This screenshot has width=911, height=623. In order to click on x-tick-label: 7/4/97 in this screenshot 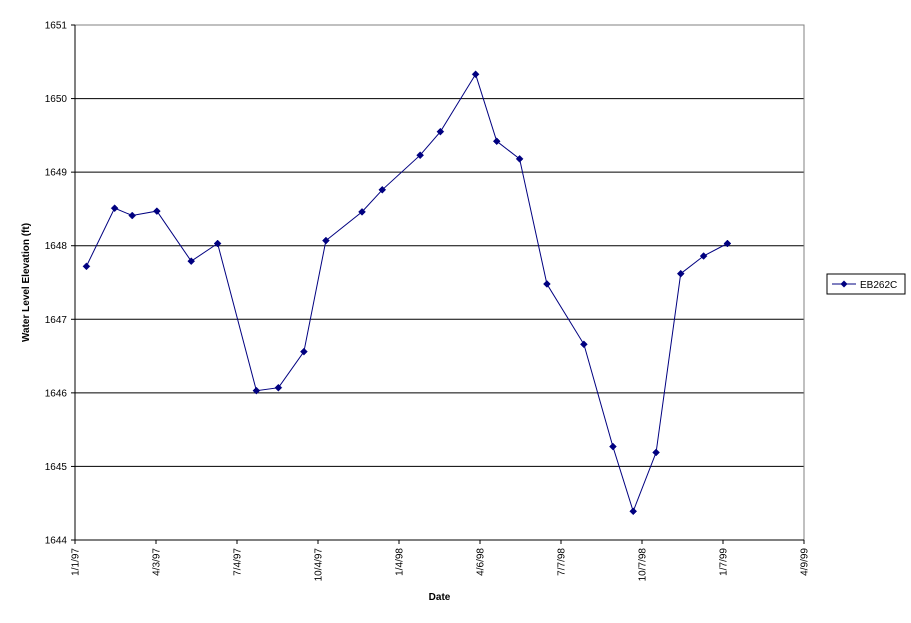, I will do `click(238, 562)`.